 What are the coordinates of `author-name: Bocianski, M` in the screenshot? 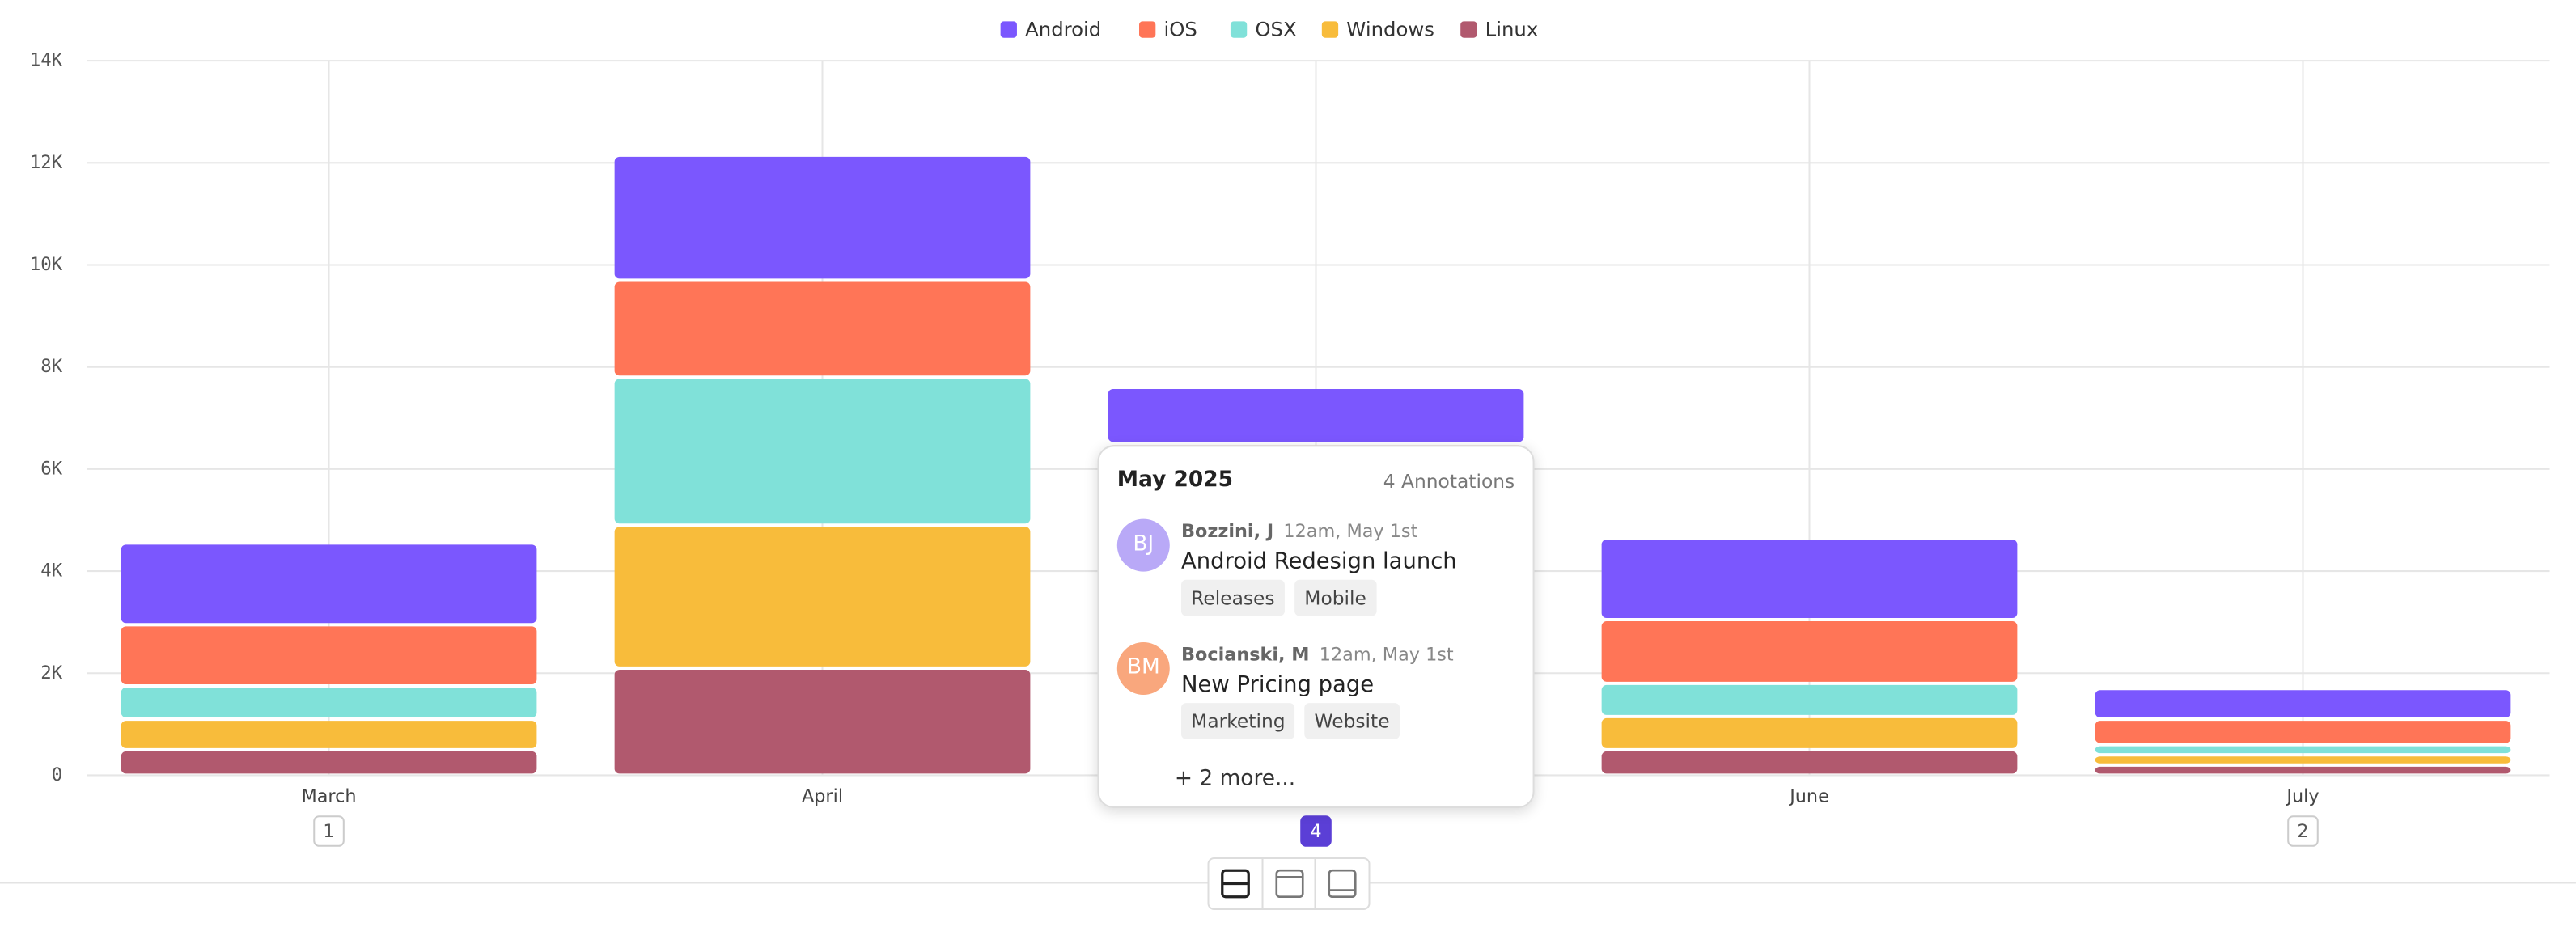 It's located at (1245, 655).